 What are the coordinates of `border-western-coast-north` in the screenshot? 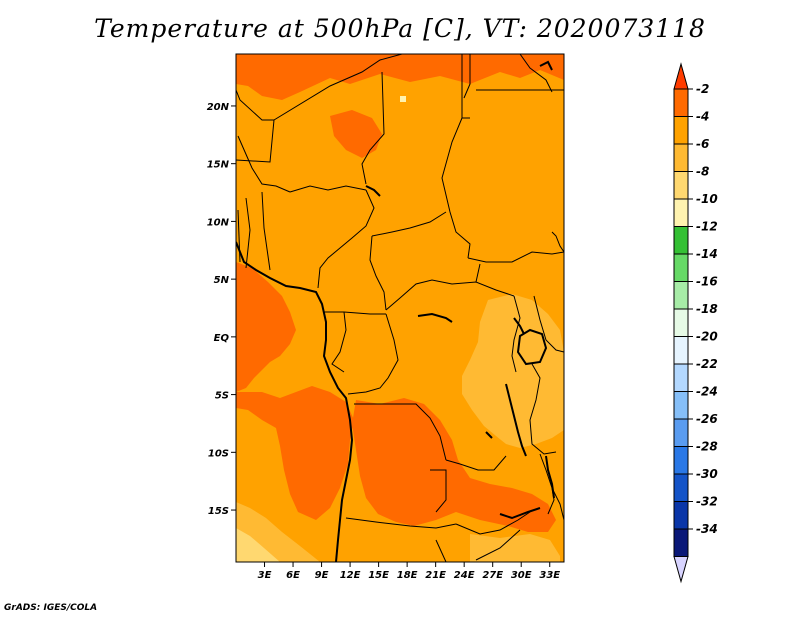 It's located at (255, 105).